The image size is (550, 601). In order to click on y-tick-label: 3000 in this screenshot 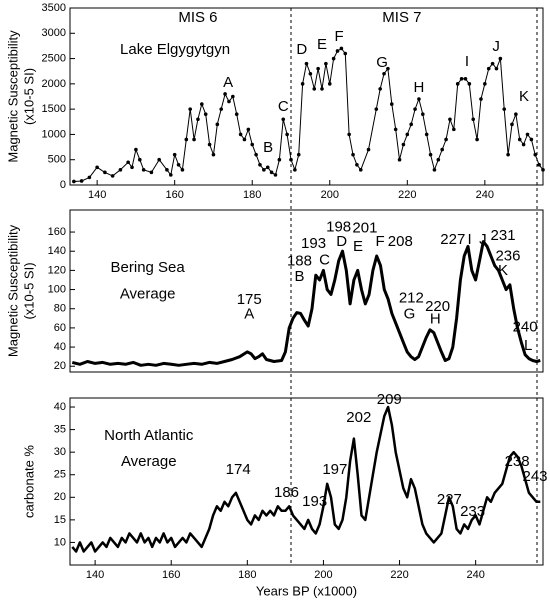, I will do `click(54, 33)`.